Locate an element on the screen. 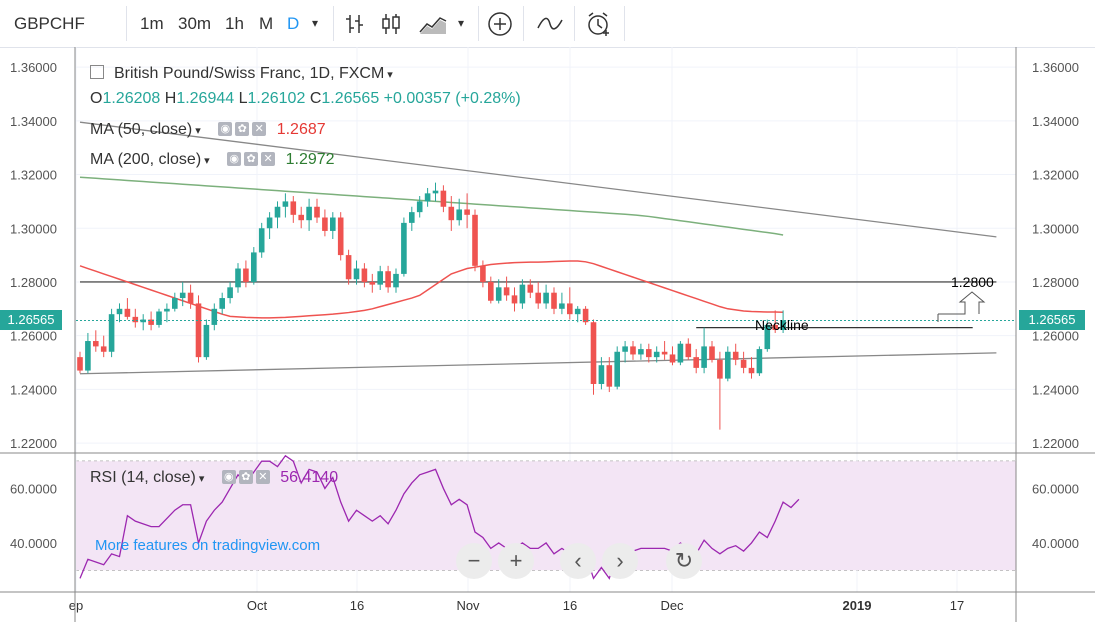 Image resolution: width=1095 pixels, height=622 pixels. y-tick-label: 1.30000 is located at coordinates (33, 228).